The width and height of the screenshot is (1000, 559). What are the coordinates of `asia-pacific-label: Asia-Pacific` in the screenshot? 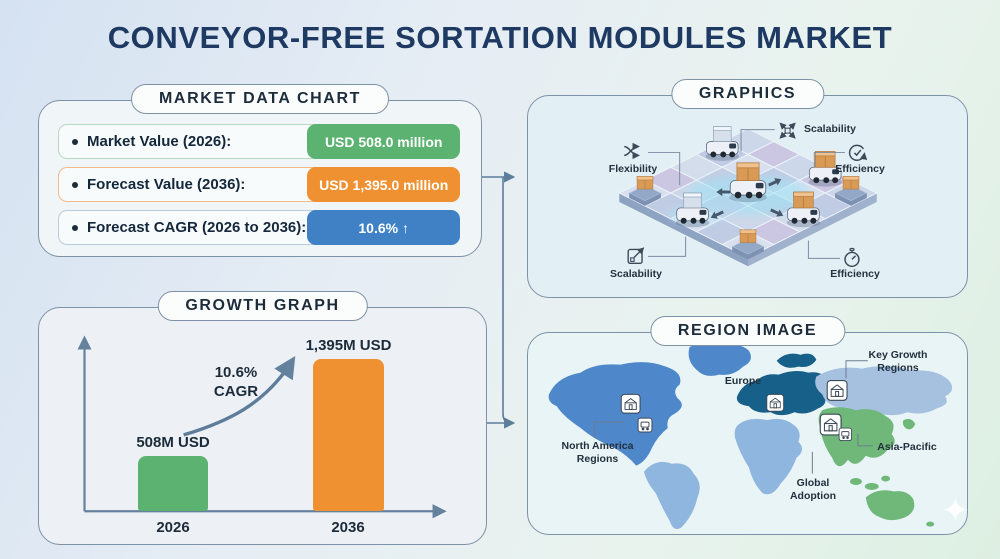 It's located at (907, 447).